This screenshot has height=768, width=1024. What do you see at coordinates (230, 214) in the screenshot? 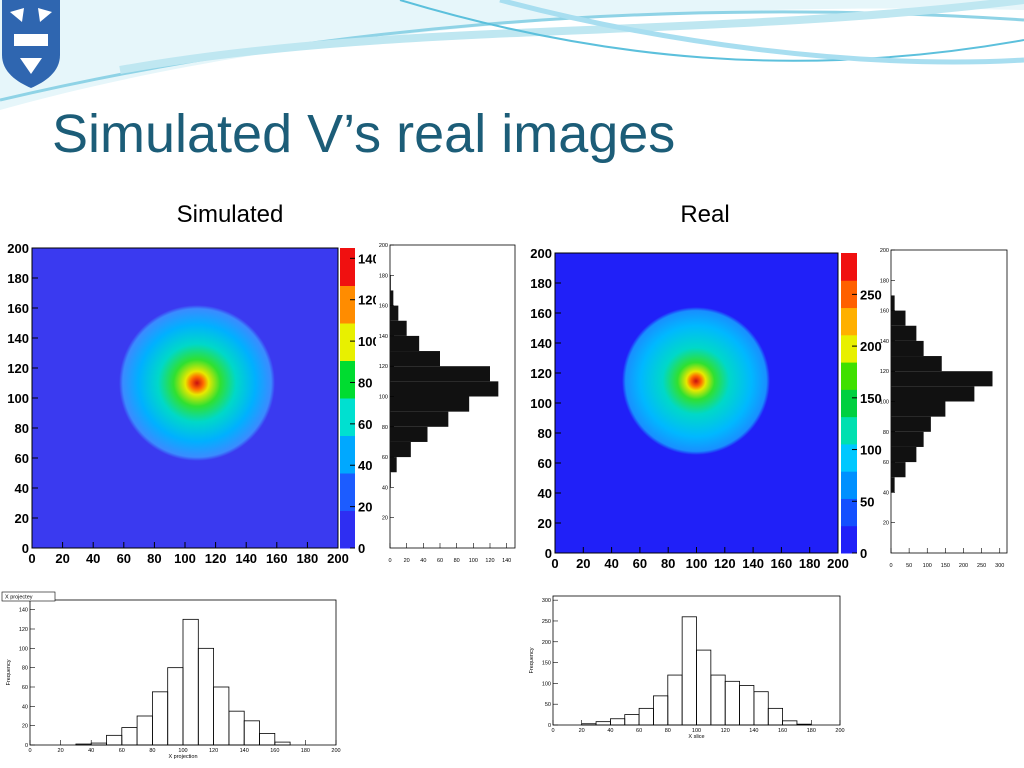
I see `panel-label: Simulated` at bounding box center [230, 214].